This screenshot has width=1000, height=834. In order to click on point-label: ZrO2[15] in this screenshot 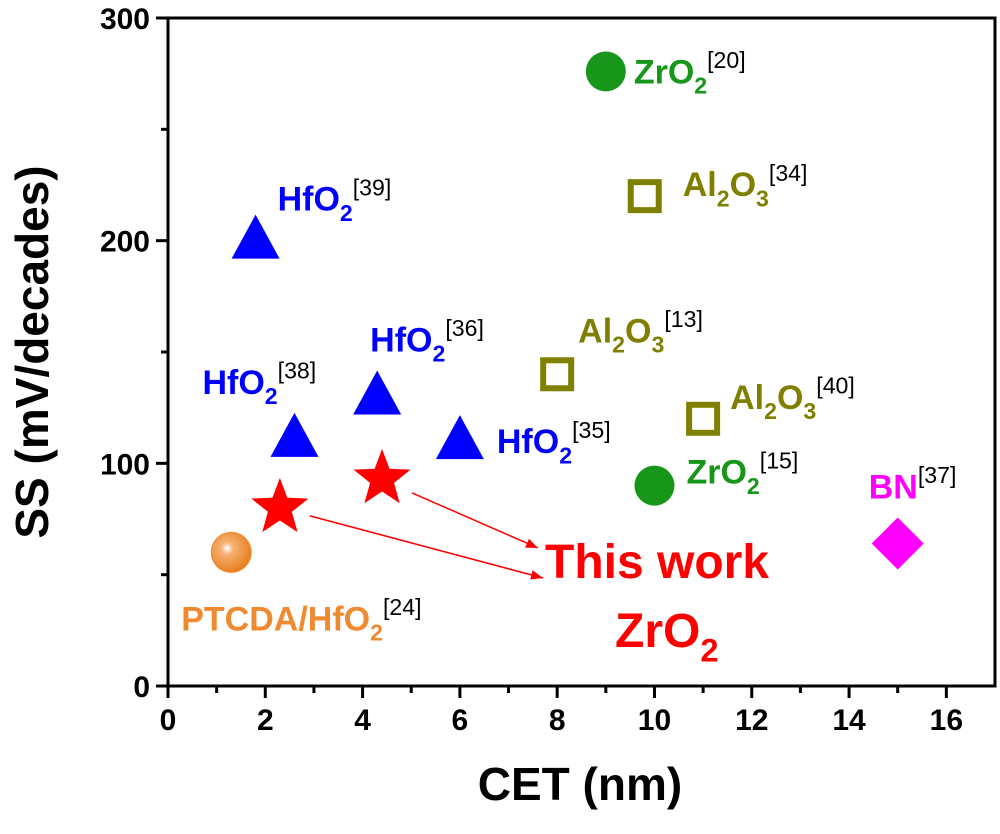, I will do `click(742, 473)`.